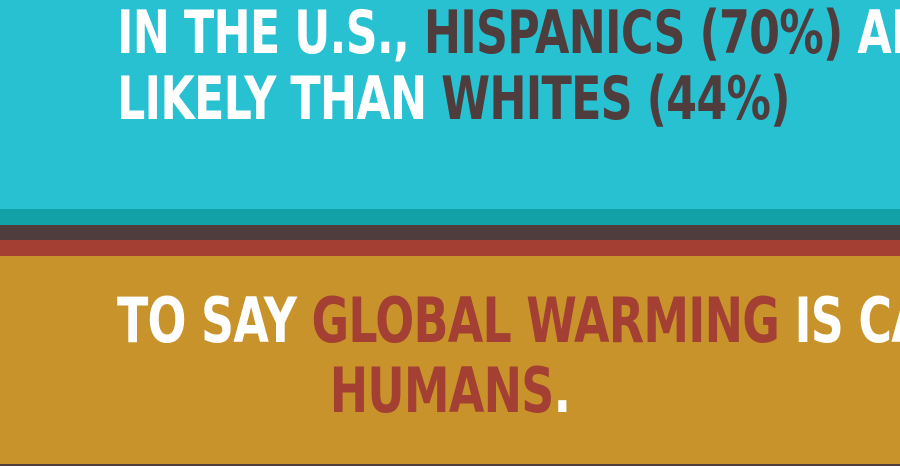  What do you see at coordinates (847, 320) in the screenshot?
I see `bottom-text-caused-by: IS CAUSED BY` at bounding box center [847, 320].